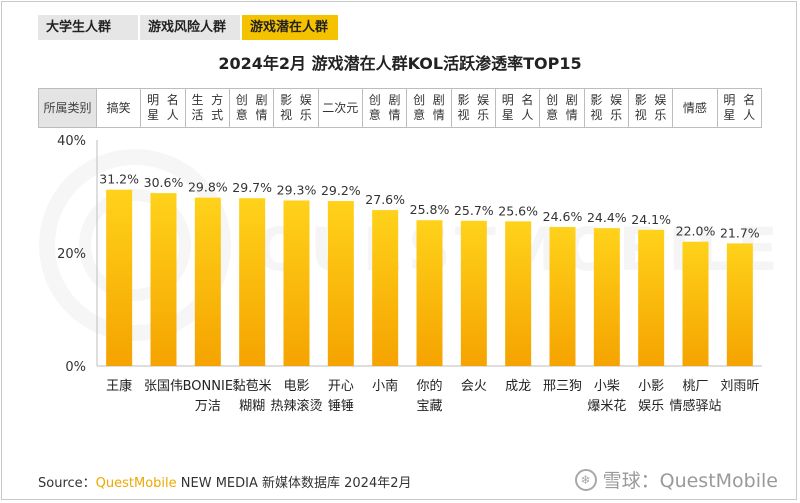 The height and width of the screenshot is (503, 800). I want to click on x-tick-label: 小影娱乐, so click(651, 396).